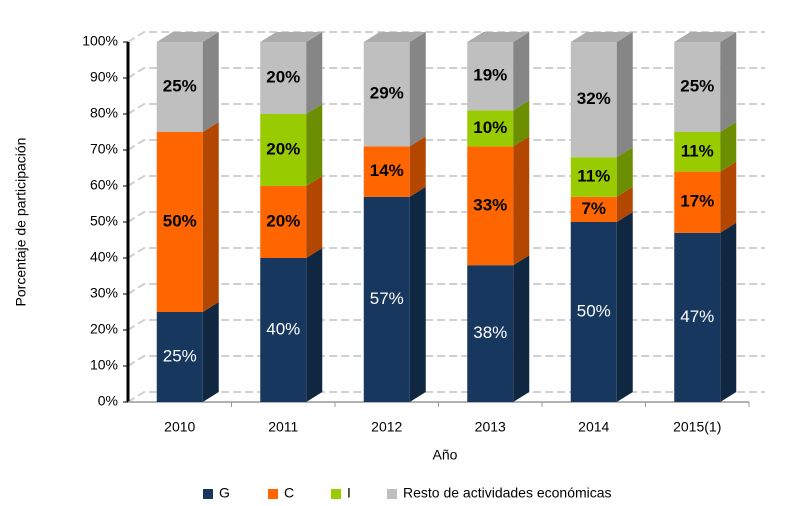 The width and height of the screenshot is (791, 506). Describe the element at coordinates (21, 222) in the screenshot. I see `y-axis-title: Porcentaje de participación` at that location.